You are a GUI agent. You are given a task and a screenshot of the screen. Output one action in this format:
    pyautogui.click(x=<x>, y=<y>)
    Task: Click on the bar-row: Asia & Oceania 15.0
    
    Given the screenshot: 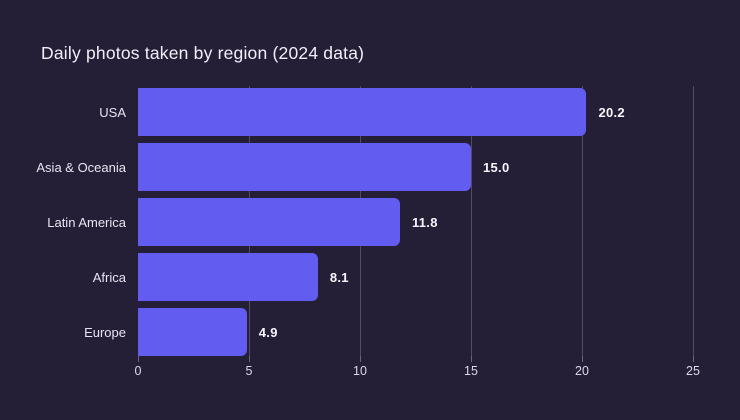 What is the action you would take?
    pyautogui.click(x=364, y=167)
    